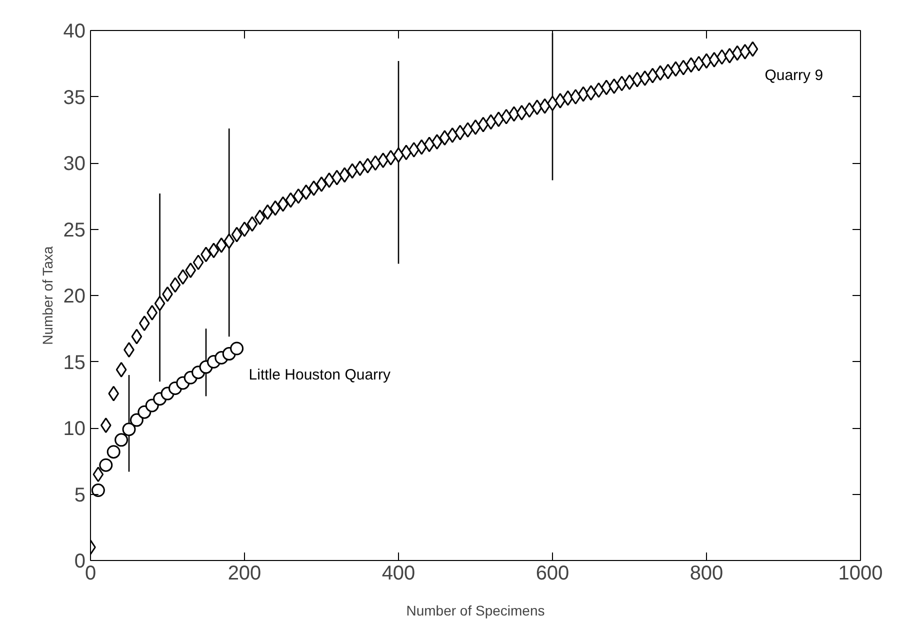 The height and width of the screenshot is (643, 904). I want to click on series-label: Little Houston Quarry, so click(320, 375).